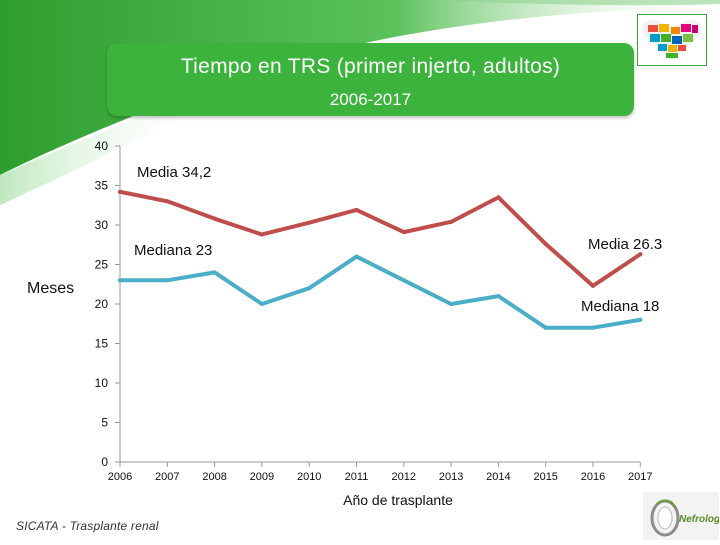  Describe the element at coordinates (357, 477) in the screenshot. I see `x-tick-label: 2011` at that location.